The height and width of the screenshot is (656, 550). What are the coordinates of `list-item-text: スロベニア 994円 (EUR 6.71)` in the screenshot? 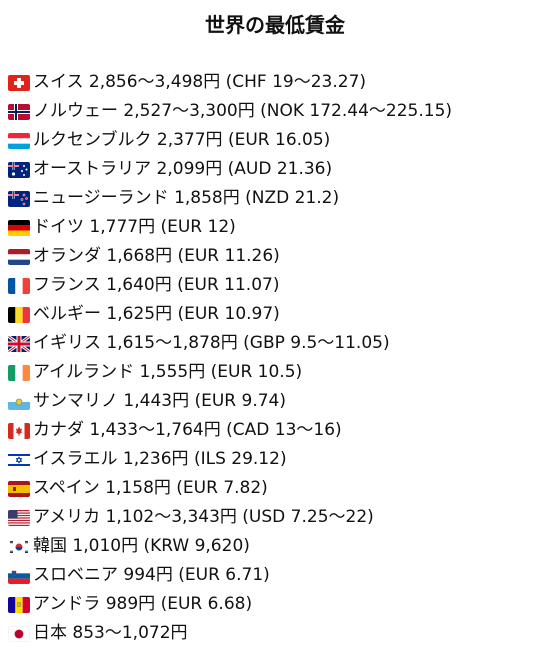 It's located at (151, 575).